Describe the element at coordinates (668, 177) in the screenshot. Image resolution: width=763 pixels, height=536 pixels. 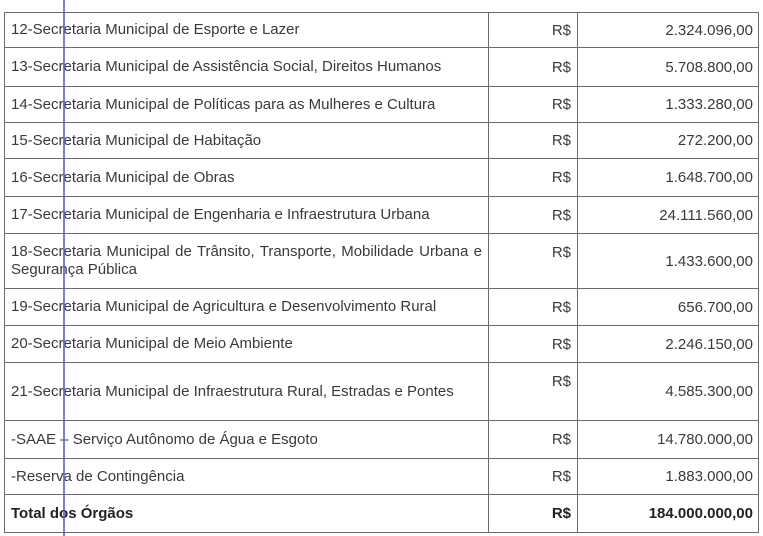
I see `amount: 1.648.700,00` at that location.